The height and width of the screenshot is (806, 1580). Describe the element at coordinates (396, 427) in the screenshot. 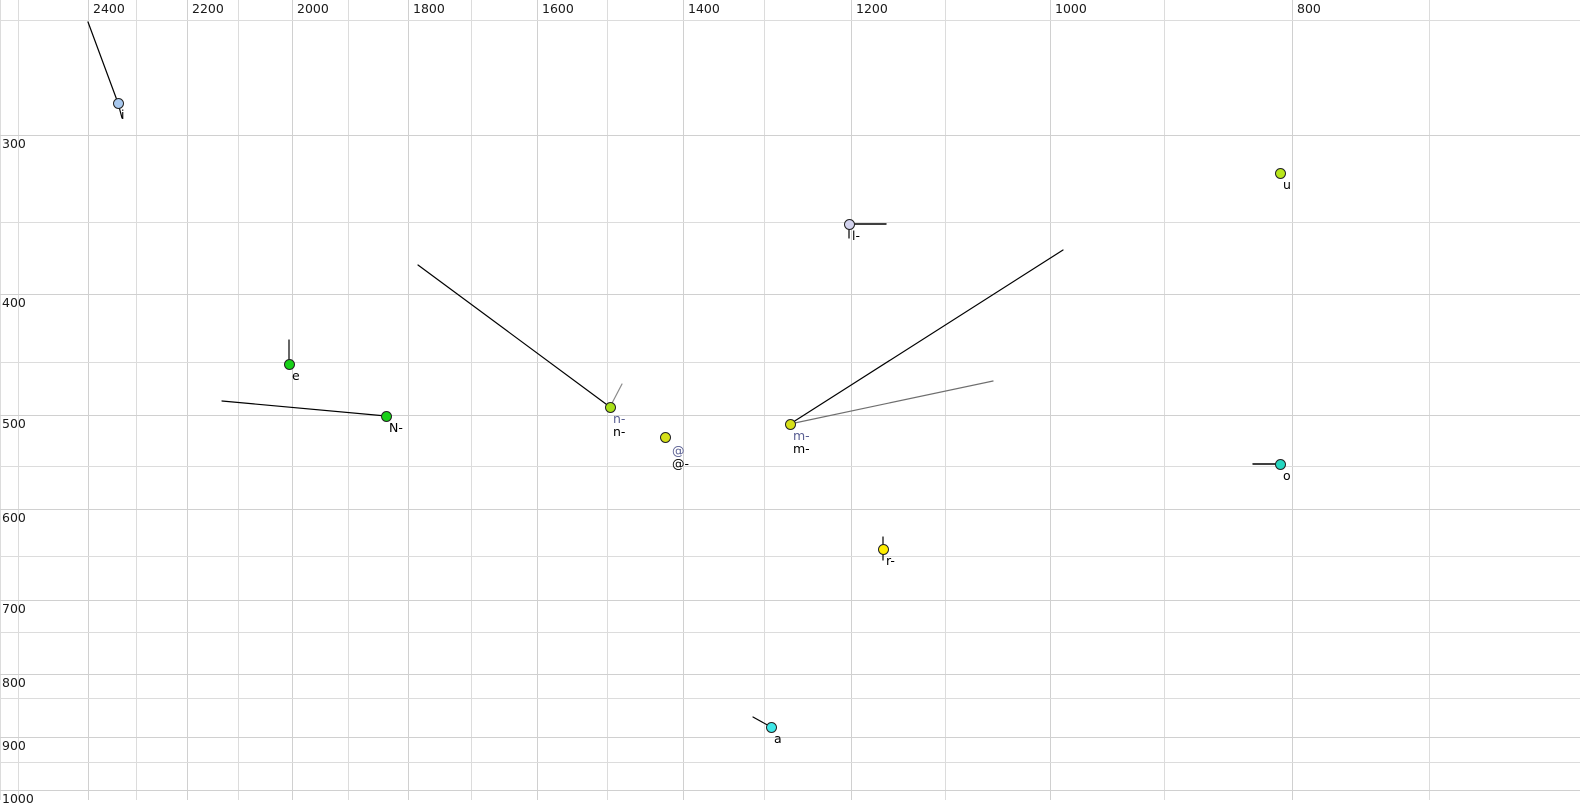

I see `data-point-label-N: N-` at that location.